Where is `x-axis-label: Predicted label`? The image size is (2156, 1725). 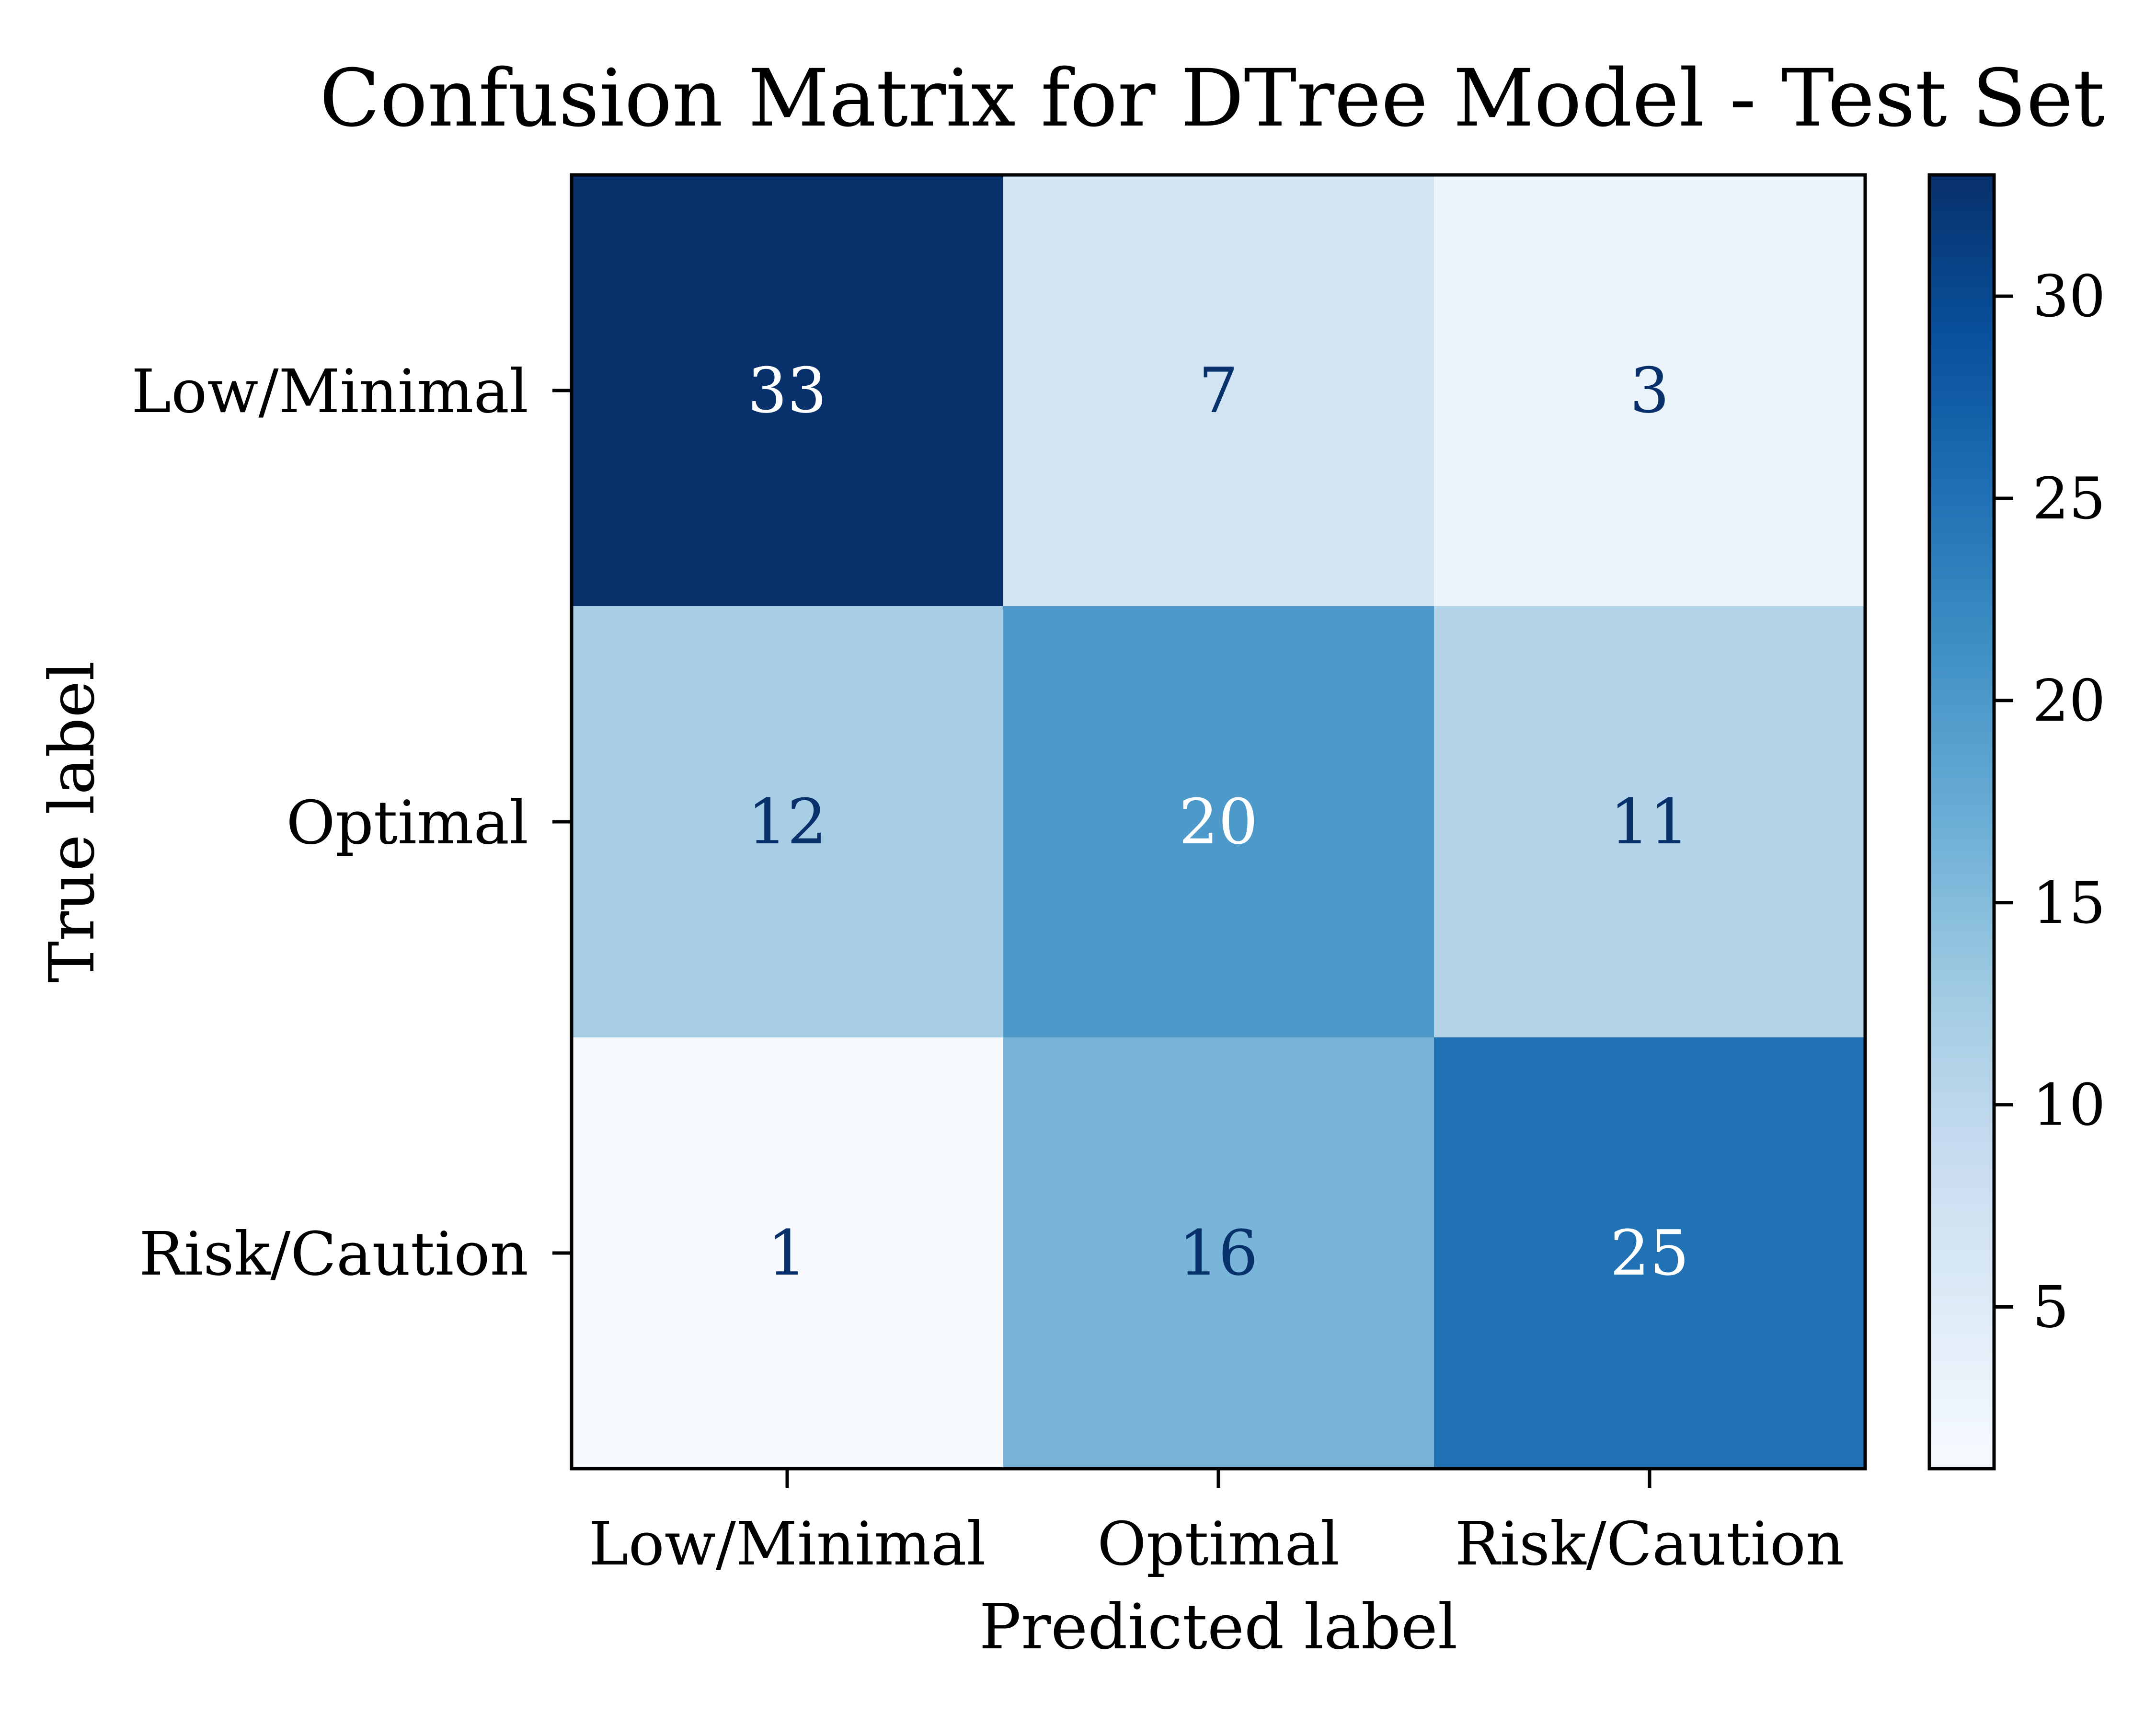
x-axis-label: Predicted label is located at coordinates (1218, 1626).